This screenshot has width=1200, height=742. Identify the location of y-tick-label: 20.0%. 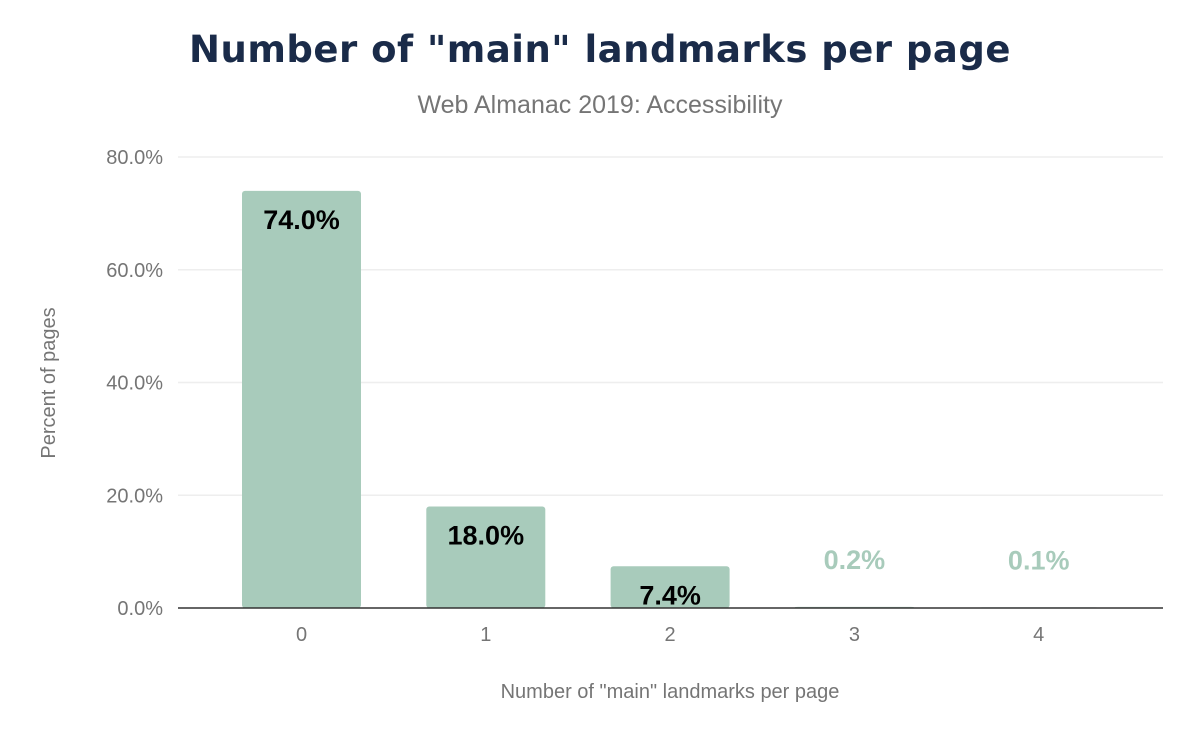
(134, 496).